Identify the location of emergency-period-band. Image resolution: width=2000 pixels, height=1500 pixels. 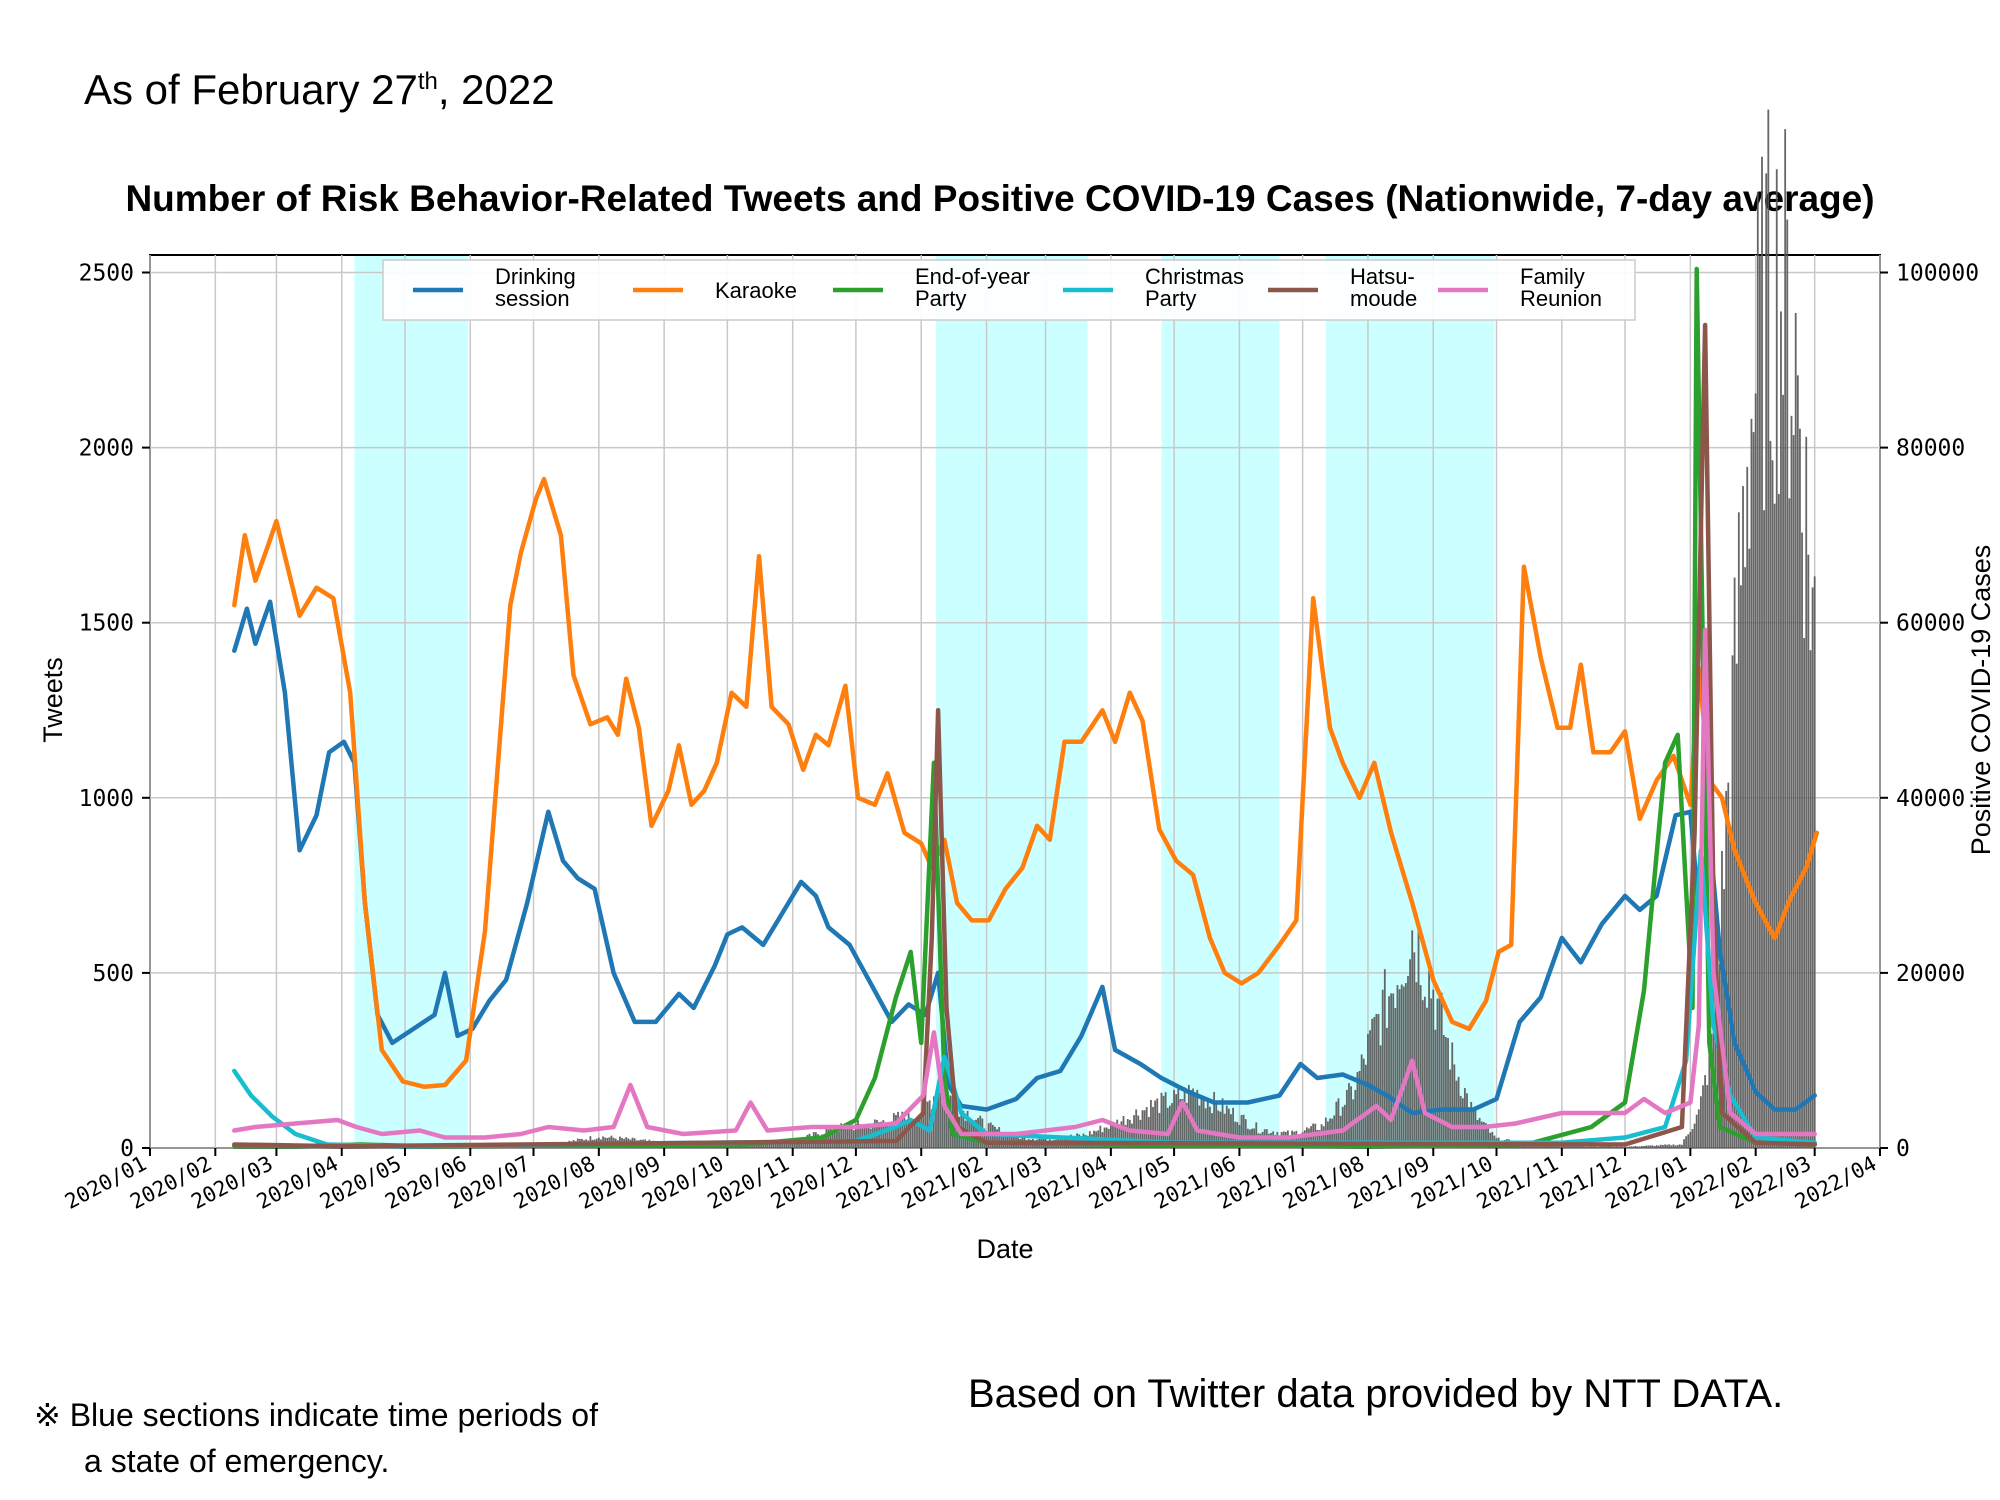
(1011, 701).